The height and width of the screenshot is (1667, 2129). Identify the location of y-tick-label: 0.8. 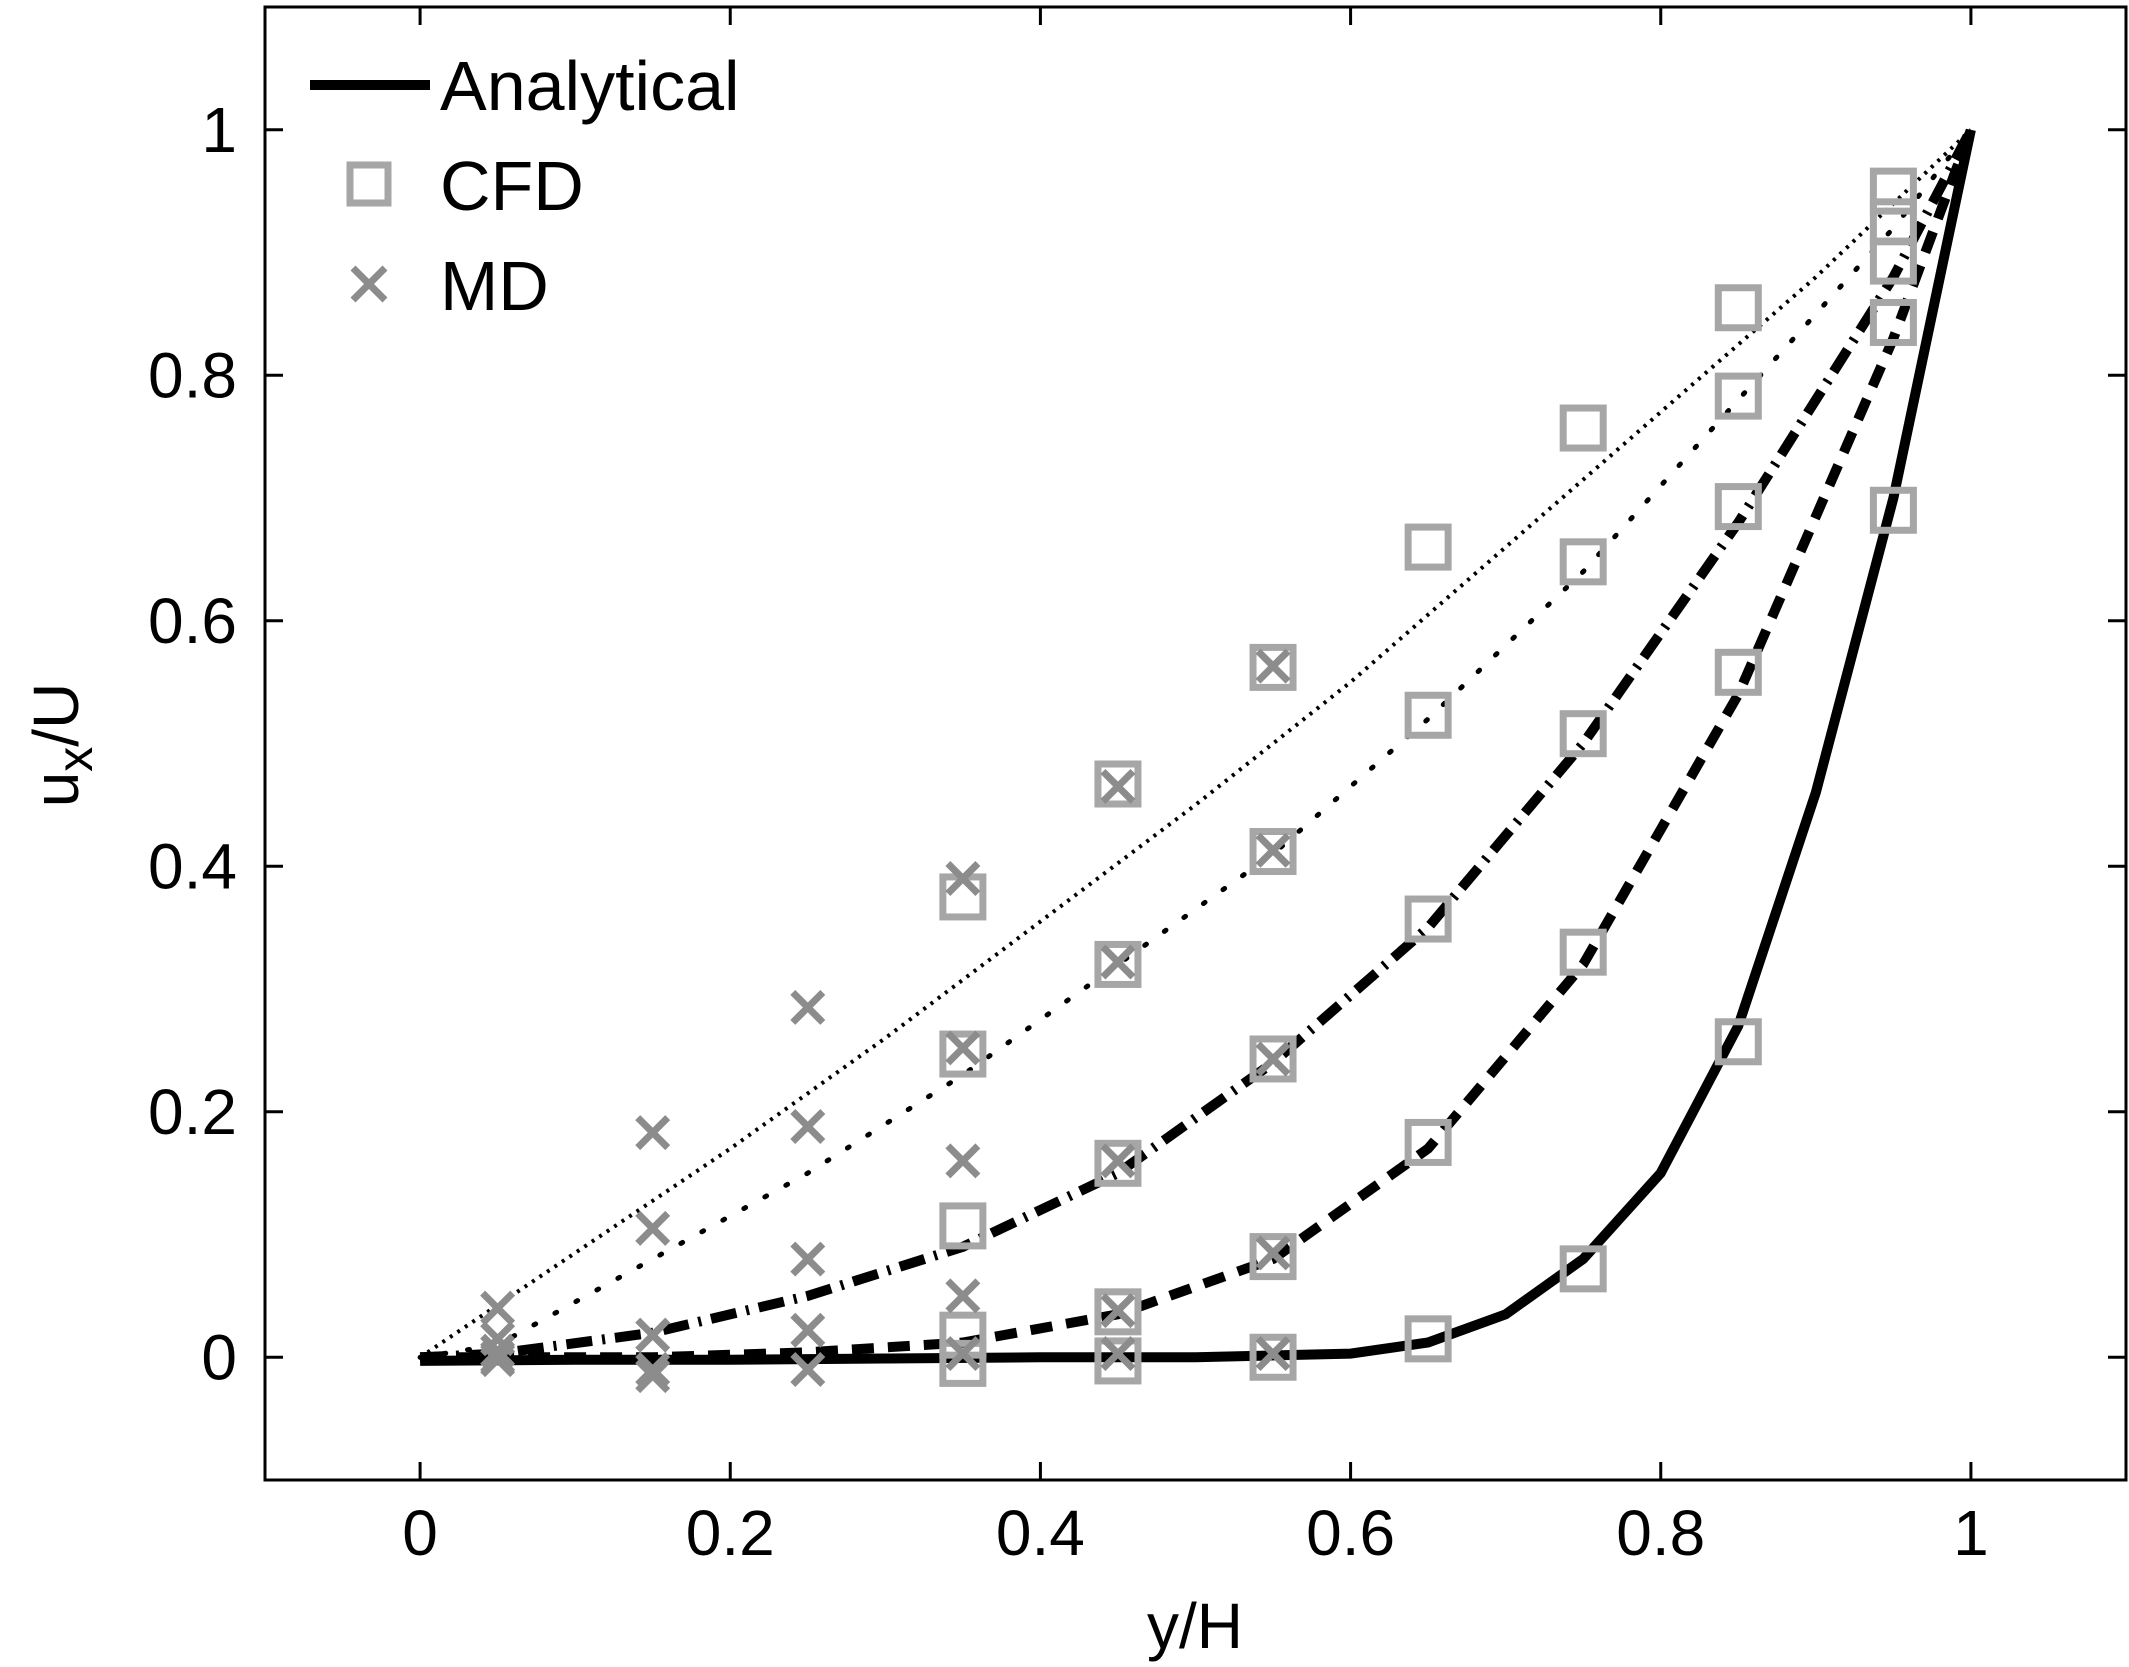
(192, 375).